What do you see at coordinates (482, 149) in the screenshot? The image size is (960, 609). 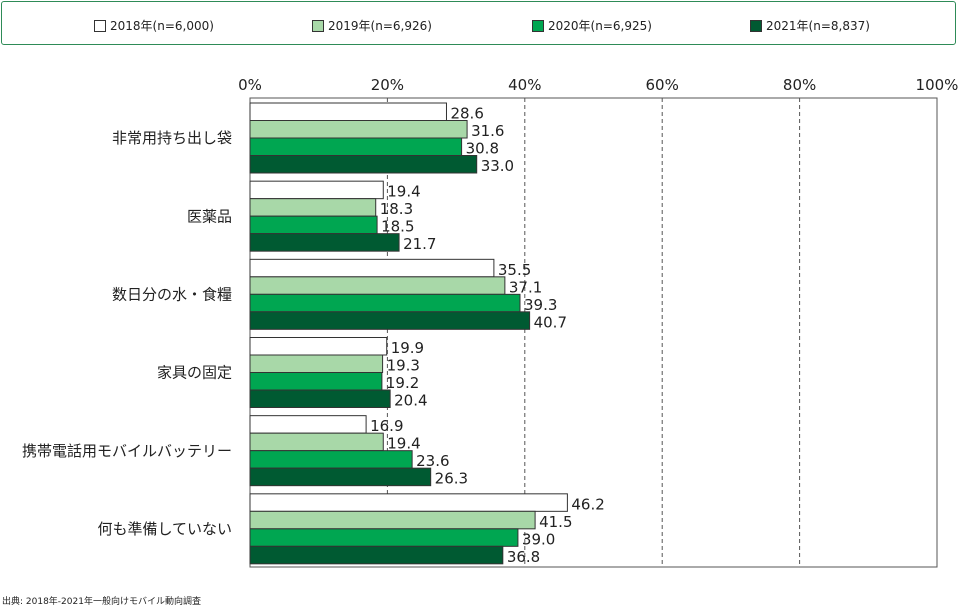 I see `bar-value-label: 30.8` at bounding box center [482, 149].